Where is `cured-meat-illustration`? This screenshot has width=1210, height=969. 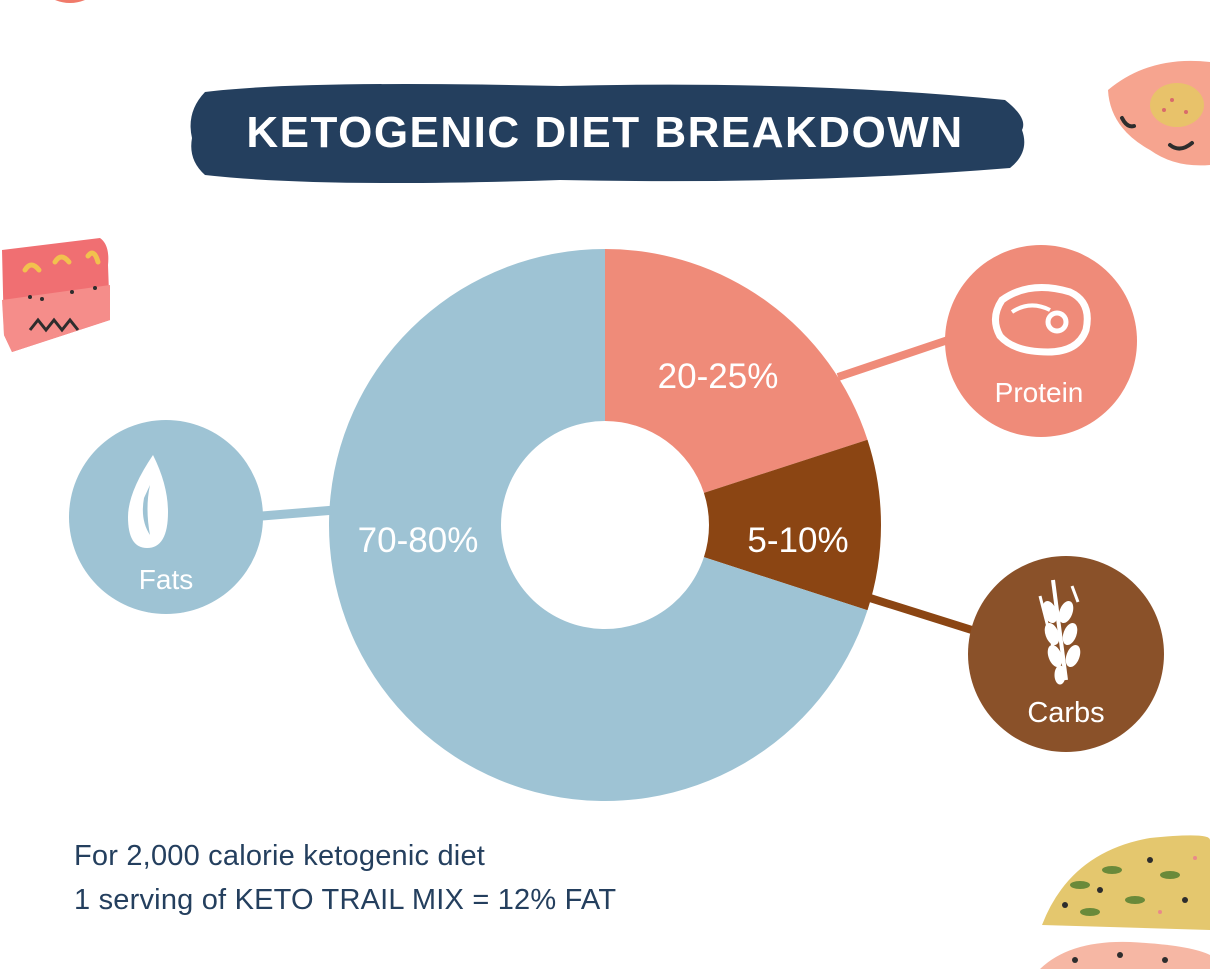 cured-meat-illustration is located at coordinates (56, 295).